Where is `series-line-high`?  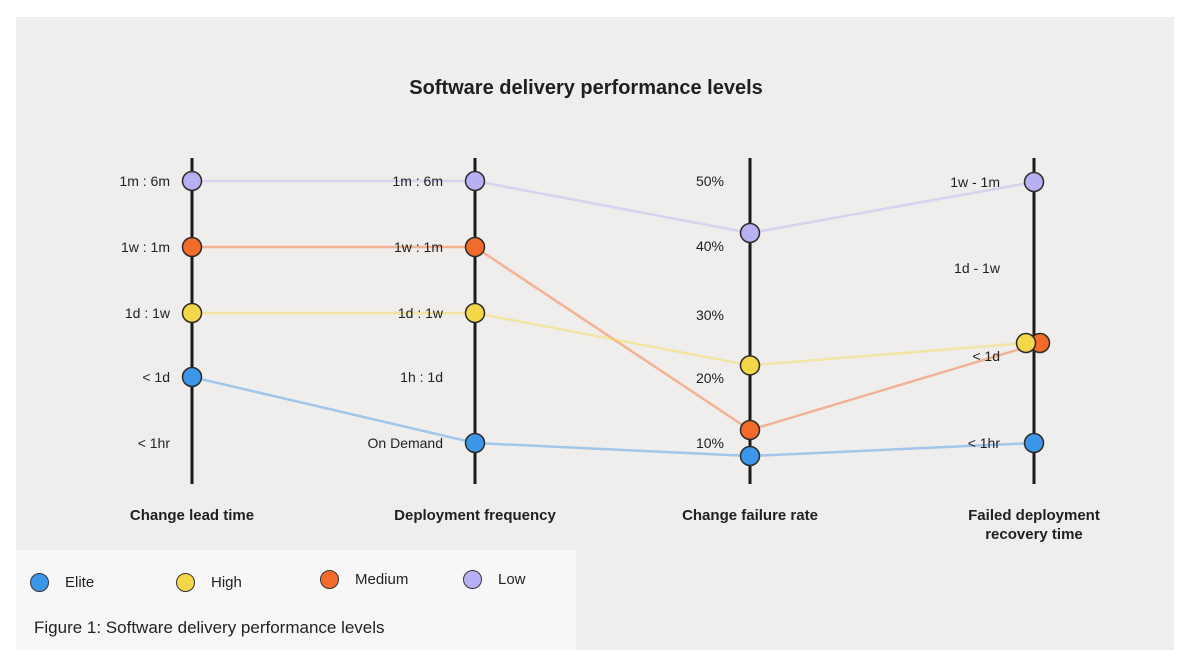 series-line-high is located at coordinates (609, 339).